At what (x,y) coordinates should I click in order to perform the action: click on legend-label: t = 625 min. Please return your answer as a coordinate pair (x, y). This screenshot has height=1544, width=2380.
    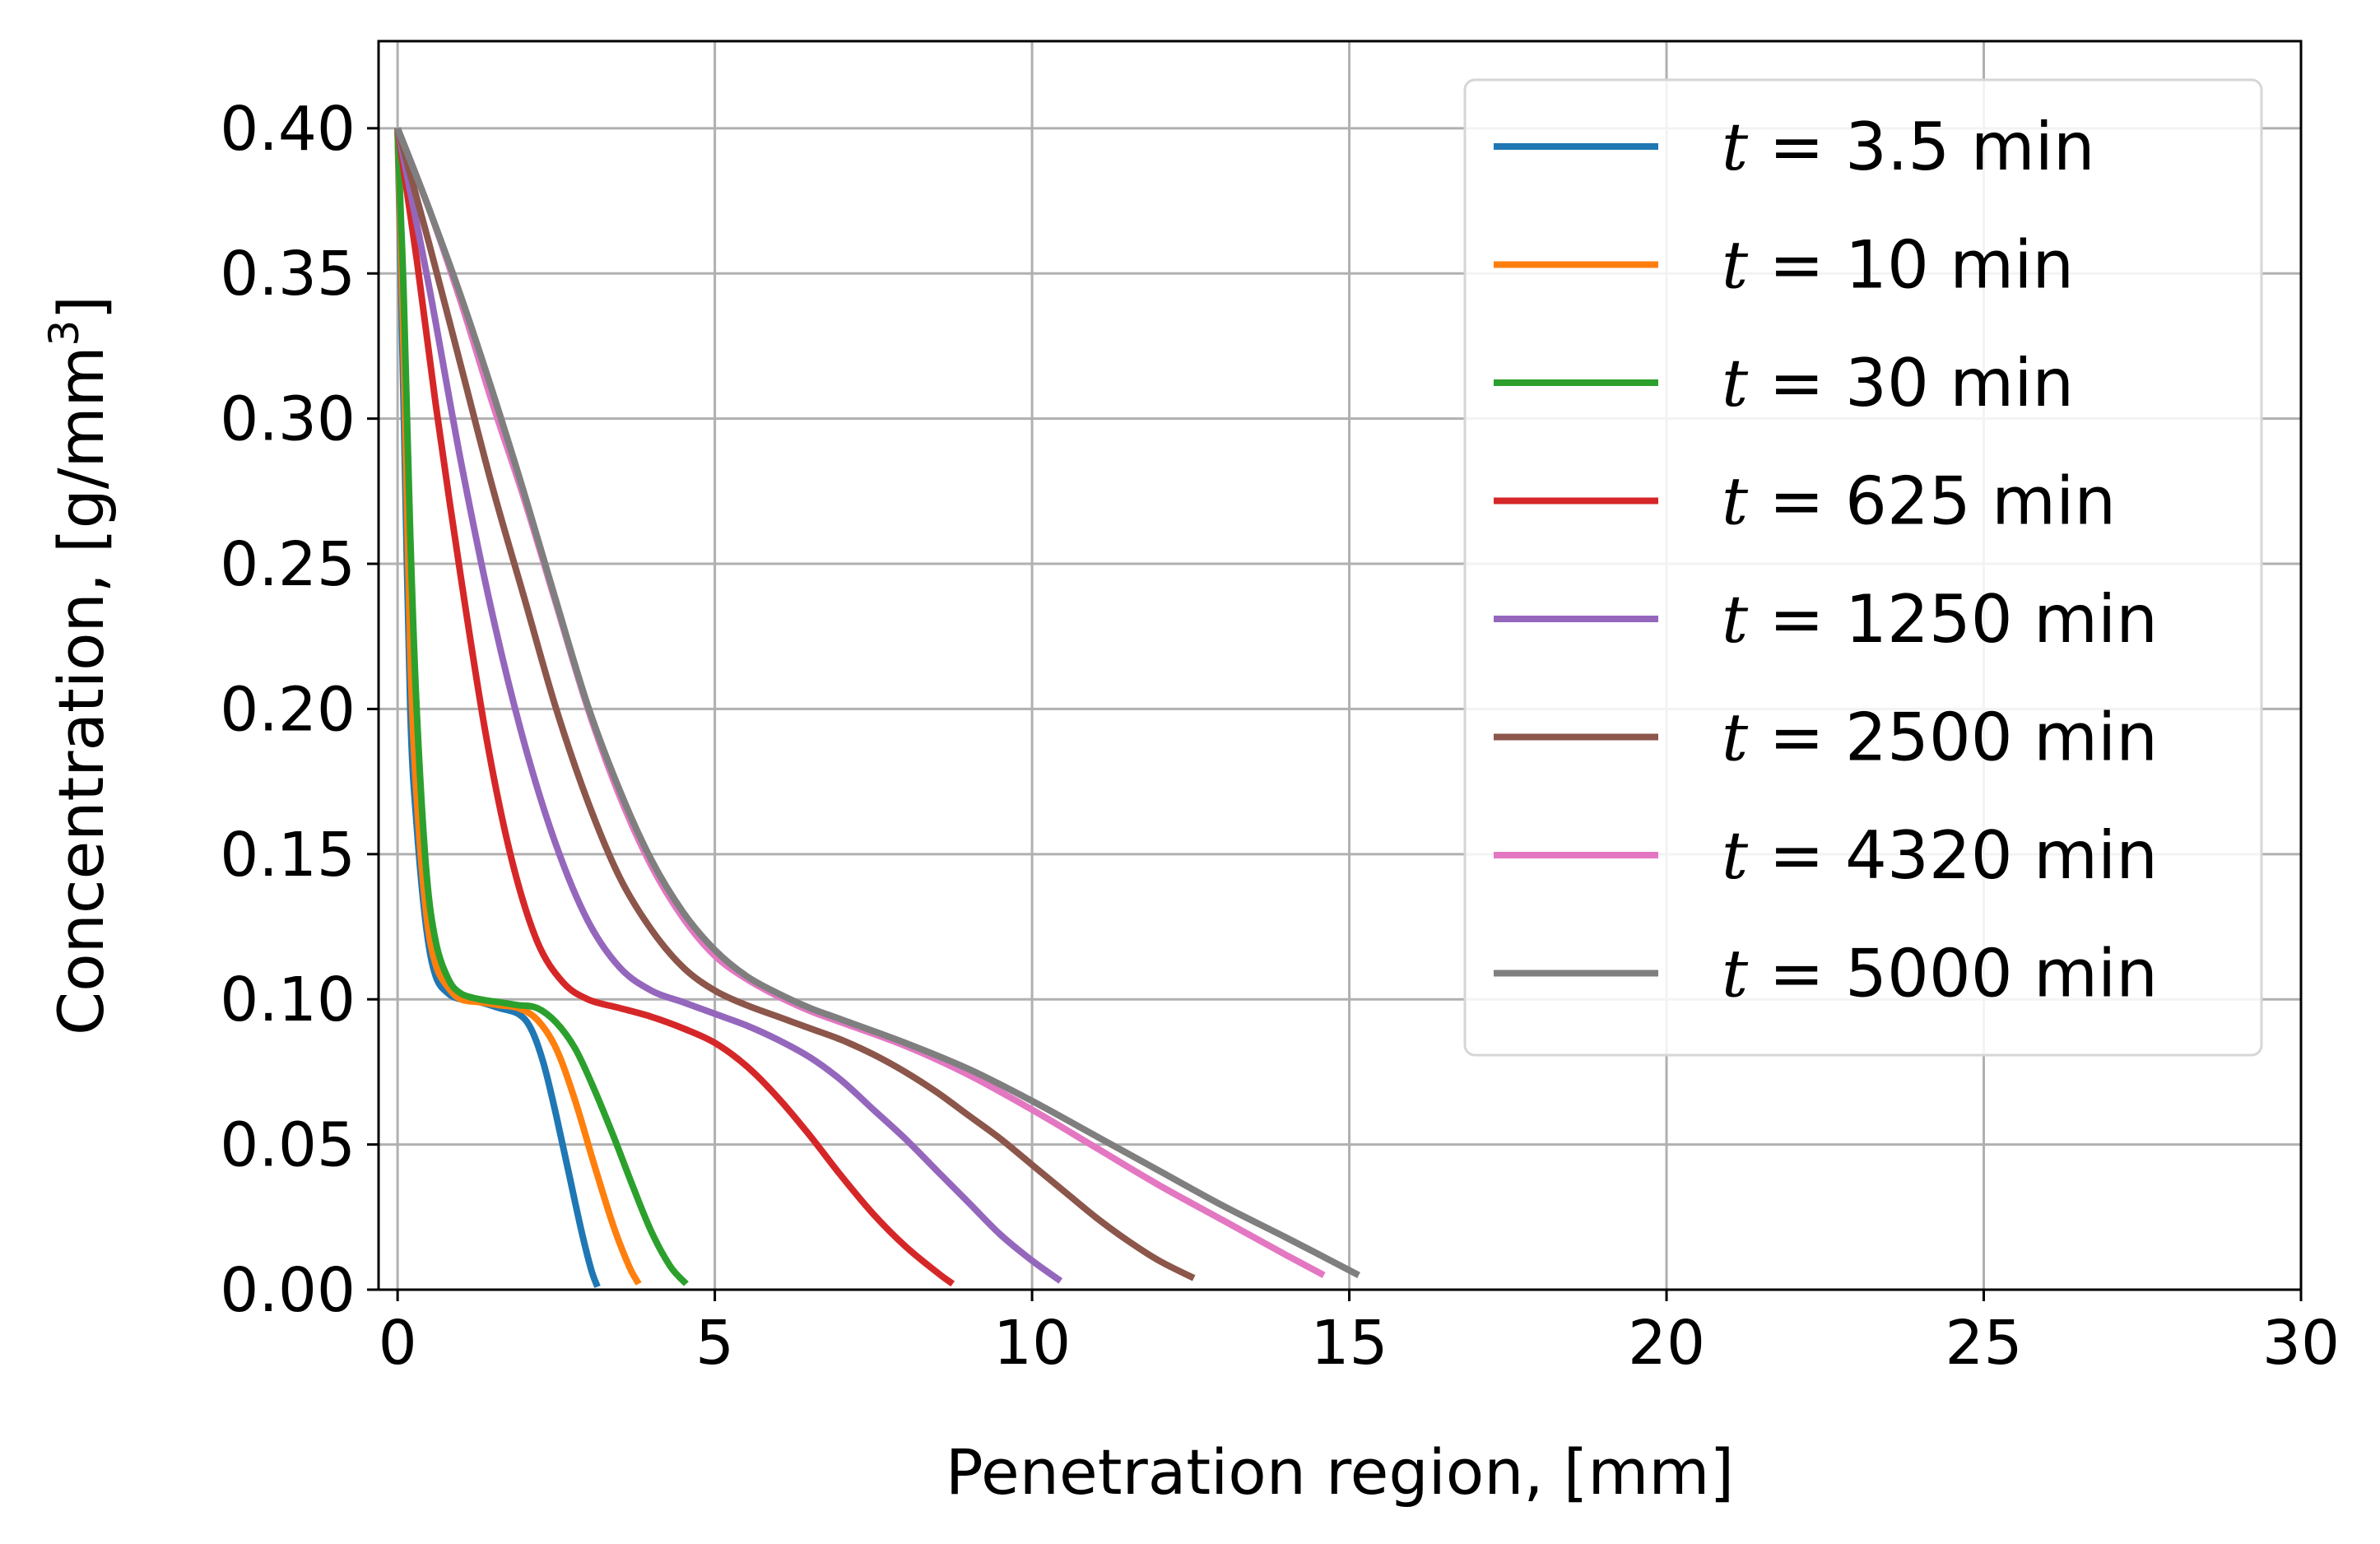
    Looking at the image, I should click on (1919, 502).